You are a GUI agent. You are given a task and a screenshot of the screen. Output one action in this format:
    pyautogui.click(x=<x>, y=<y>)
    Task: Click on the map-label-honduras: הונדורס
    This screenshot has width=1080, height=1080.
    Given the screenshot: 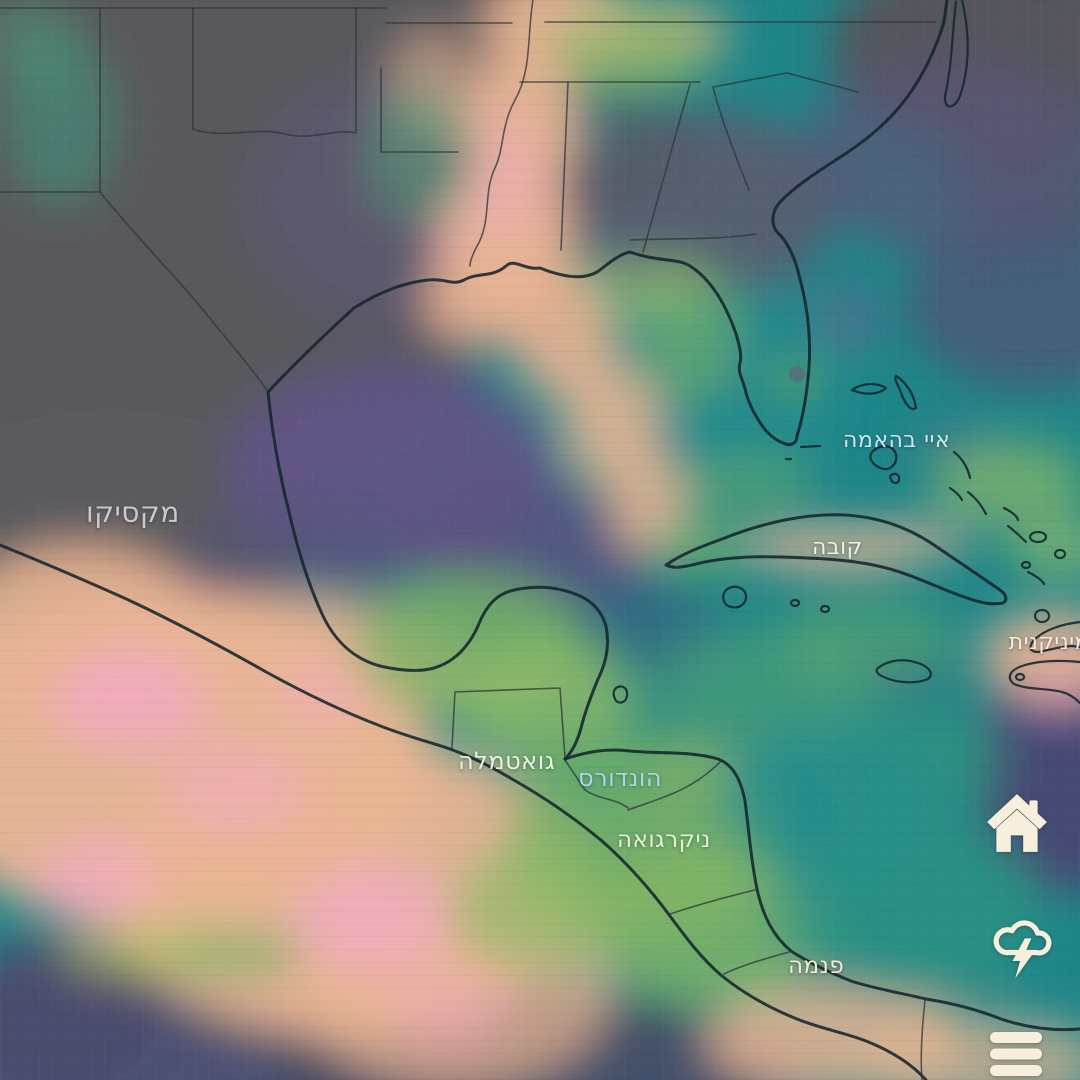 What is the action you would take?
    pyautogui.click(x=620, y=778)
    